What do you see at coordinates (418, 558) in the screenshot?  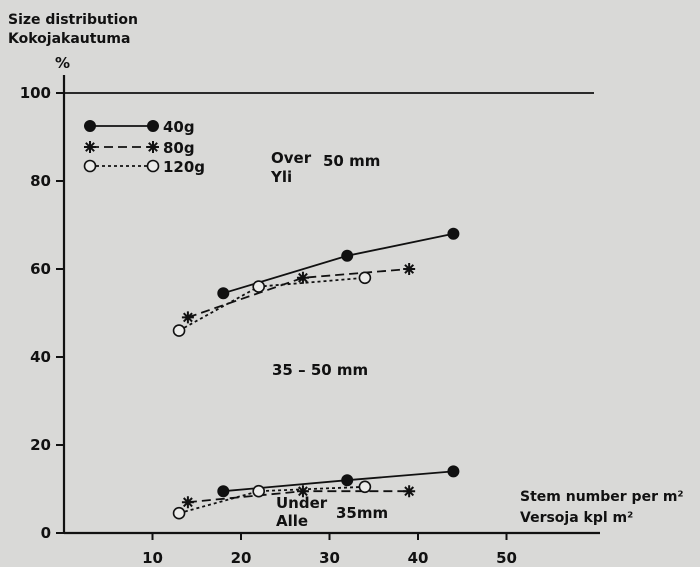 I see `x-tick-label: 40` at bounding box center [418, 558].